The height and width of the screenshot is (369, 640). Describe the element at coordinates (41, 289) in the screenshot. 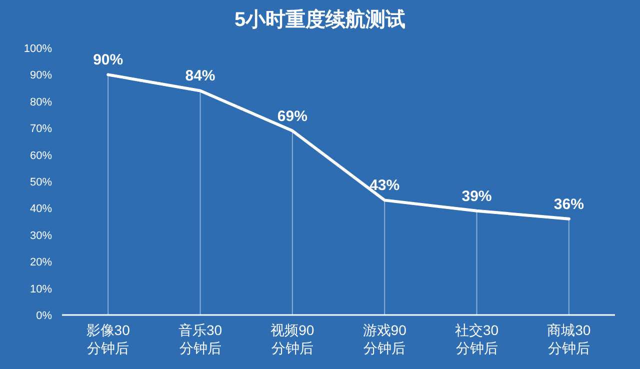

I see `y-tick-label: 10%` at that location.